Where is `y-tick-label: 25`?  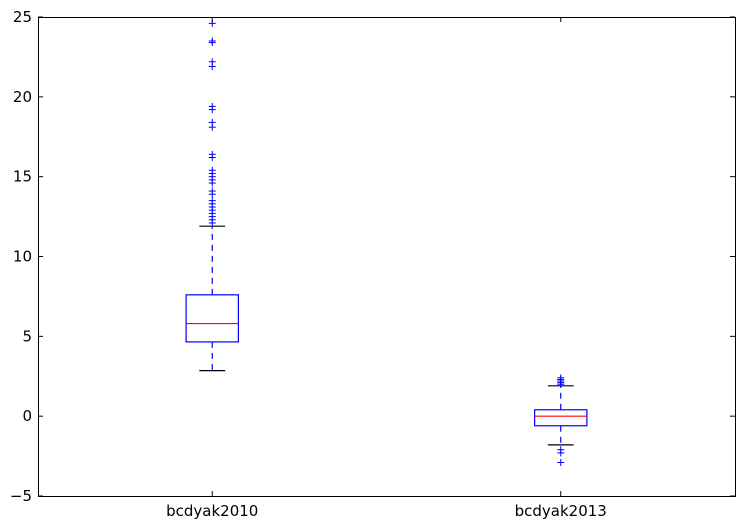
y-tick-label: 25 is located at coordinates (22, 17).